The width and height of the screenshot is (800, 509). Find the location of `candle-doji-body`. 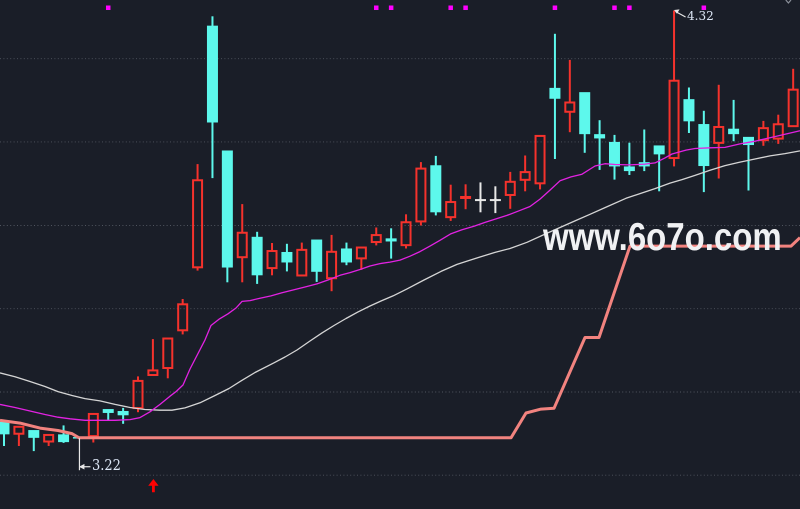

candle-doji-body is located at coordinates (495, 200).